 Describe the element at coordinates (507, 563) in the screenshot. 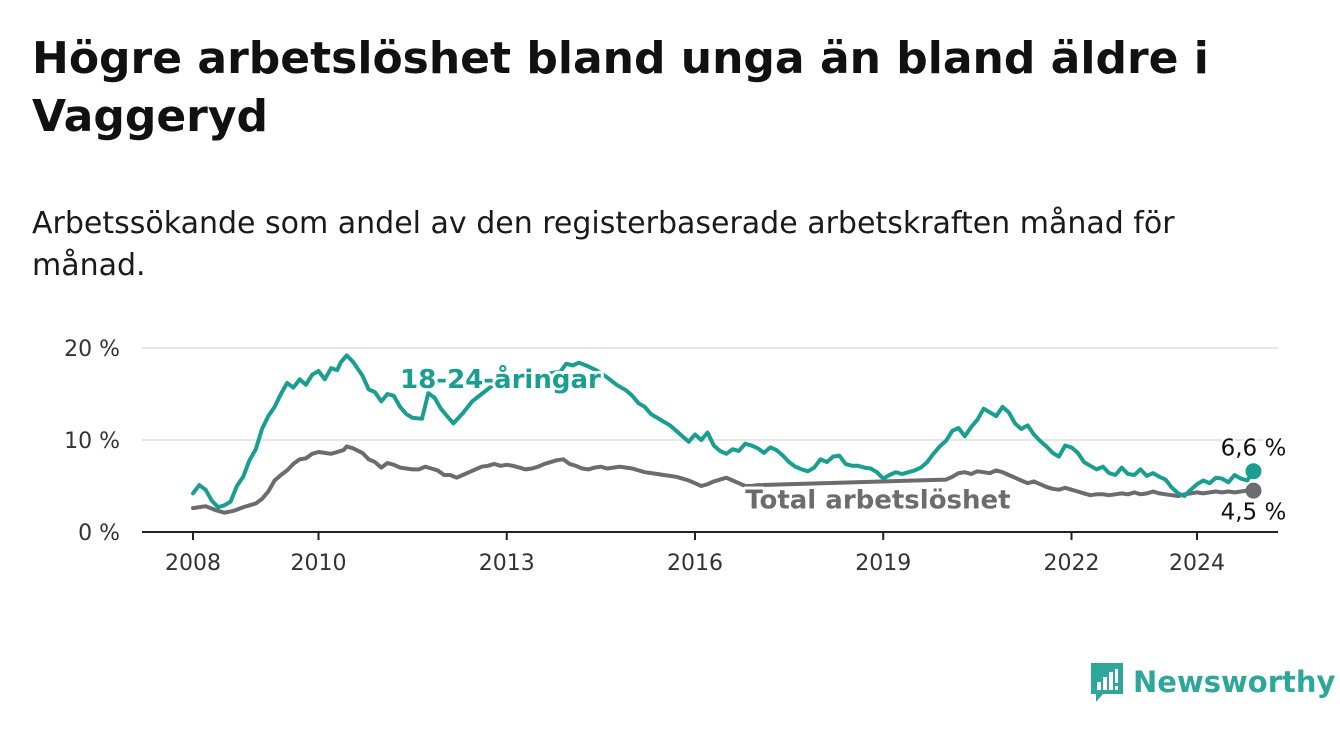

I see `x-tick-label: 2013` at that location.